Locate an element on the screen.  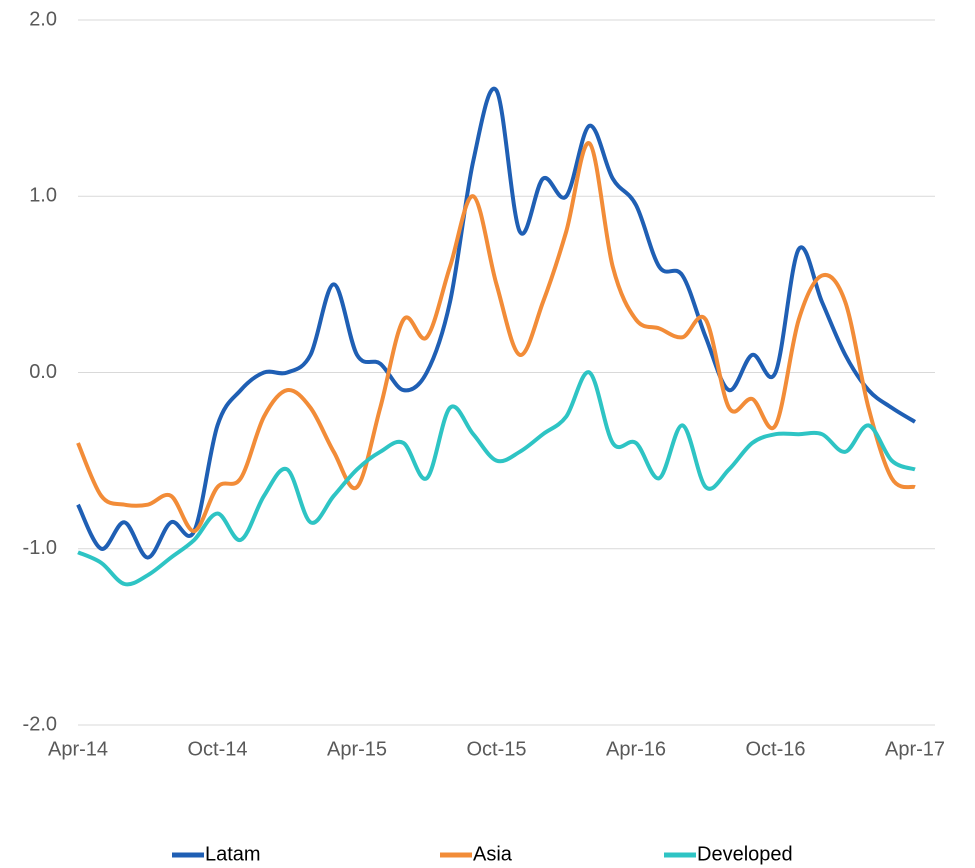
y-tick-label: -1.0 is located at coordinates (40, 548).